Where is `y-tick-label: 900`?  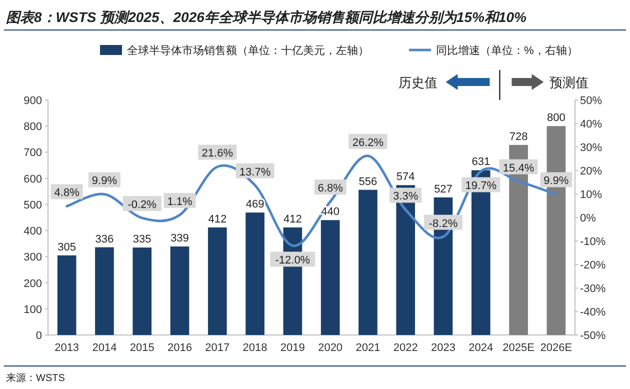
y-tick-label: 900 is located at coordinates (33, 101).